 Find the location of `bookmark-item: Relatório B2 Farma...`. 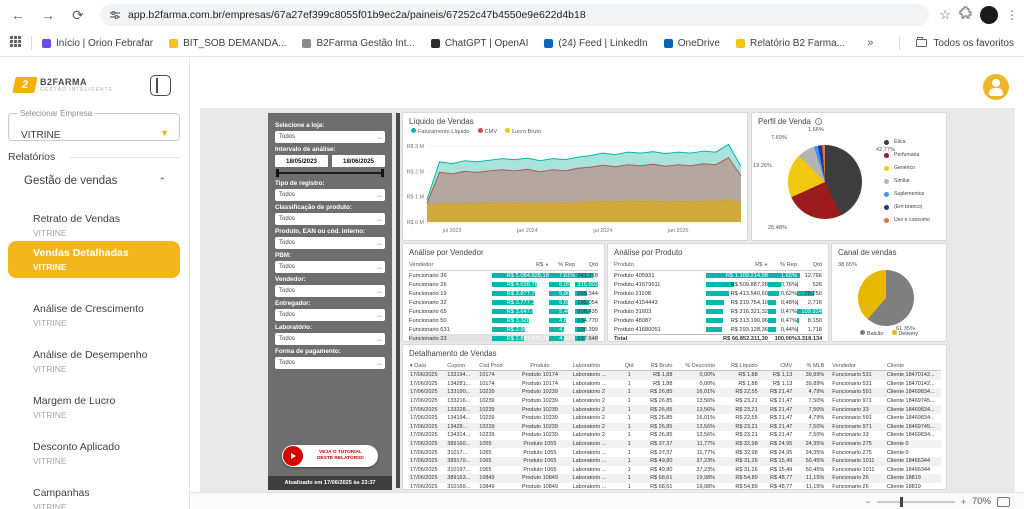

bookmark-item: Relatório B2 Farma... is located at coordinates (790, 43).